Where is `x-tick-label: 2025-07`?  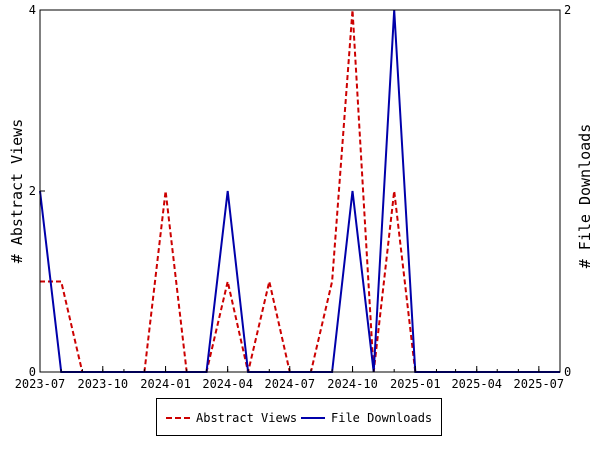
x-tick-label: 2025-07 is located at coordinates (539, 384).